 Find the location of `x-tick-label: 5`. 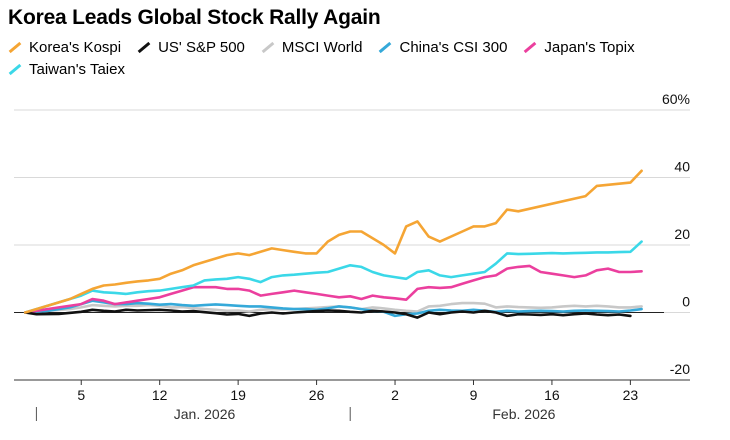

x-tick-label: 5 is located at coordinates (81, 395).